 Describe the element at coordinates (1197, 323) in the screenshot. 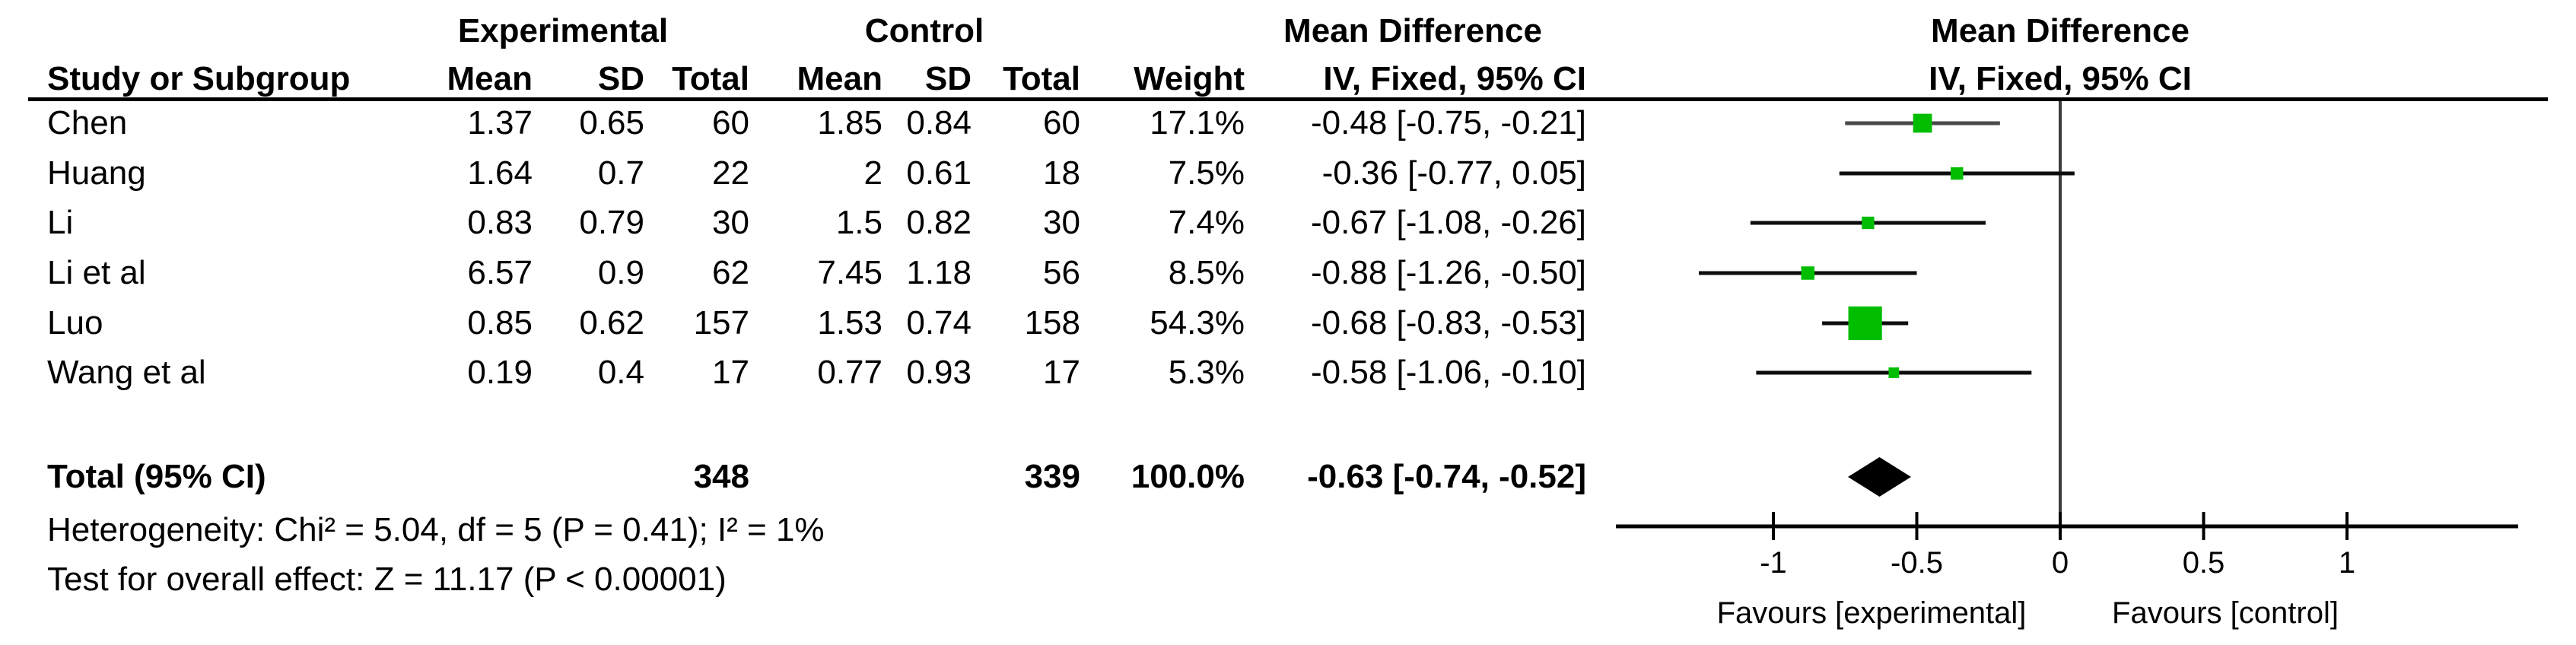

I see `weight-value: 54.3%` at that location.